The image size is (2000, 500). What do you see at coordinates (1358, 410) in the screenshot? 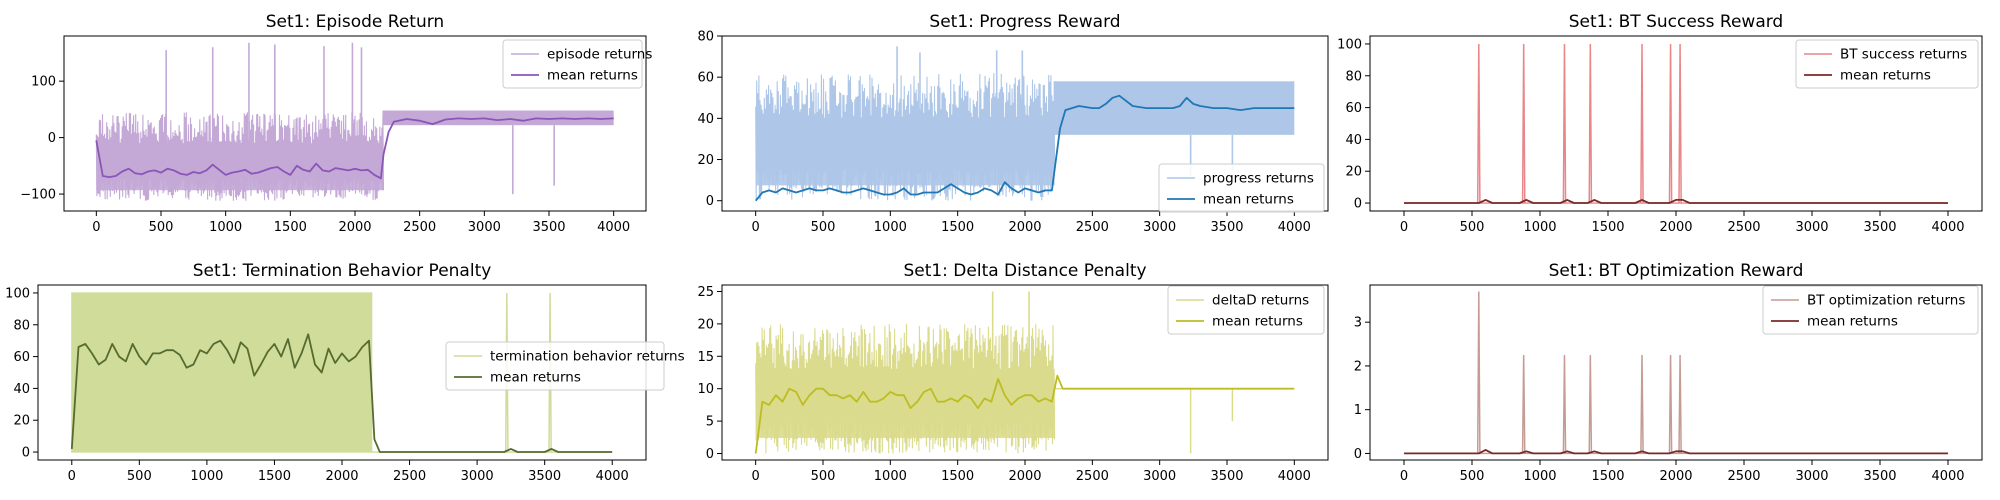
I see `y-tick-label: 1` at bounding box center [1358, 410].